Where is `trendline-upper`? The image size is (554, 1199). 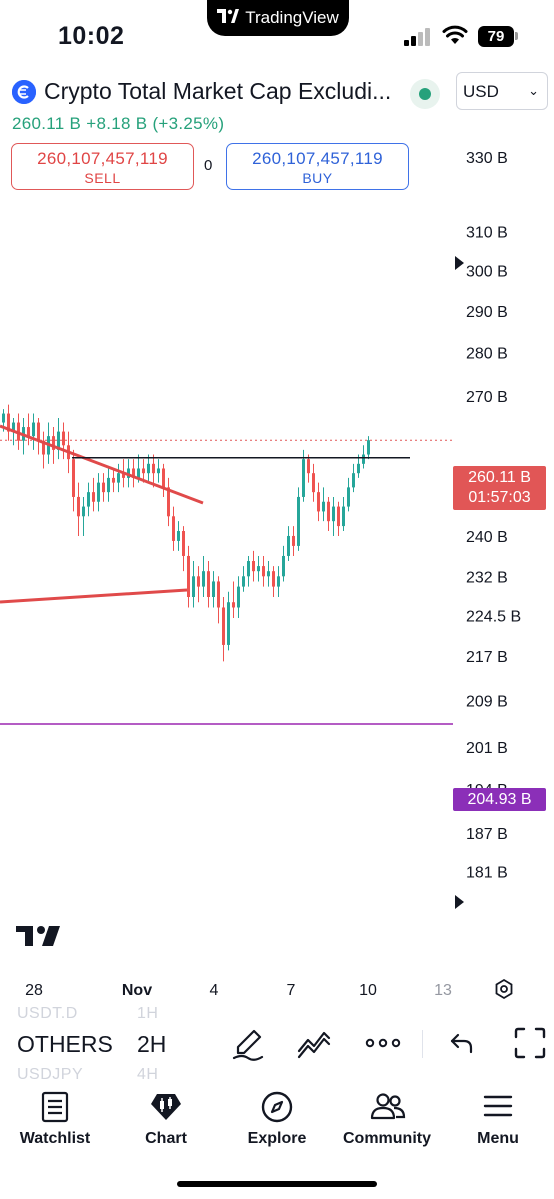 trendline-upper is located at coordinates (102, 464).